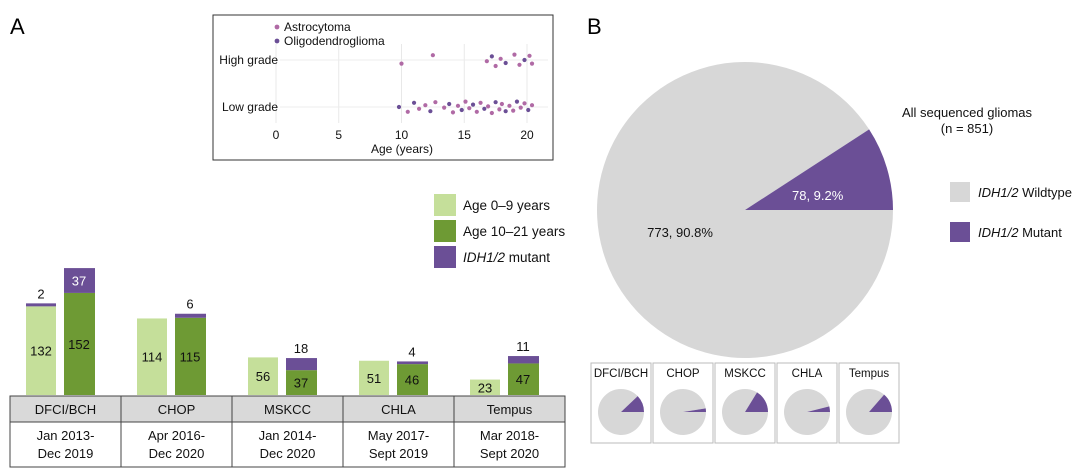 The width and height of the screenshot is (1080, 474). I want to click on inset-frame, so click(383, 87).